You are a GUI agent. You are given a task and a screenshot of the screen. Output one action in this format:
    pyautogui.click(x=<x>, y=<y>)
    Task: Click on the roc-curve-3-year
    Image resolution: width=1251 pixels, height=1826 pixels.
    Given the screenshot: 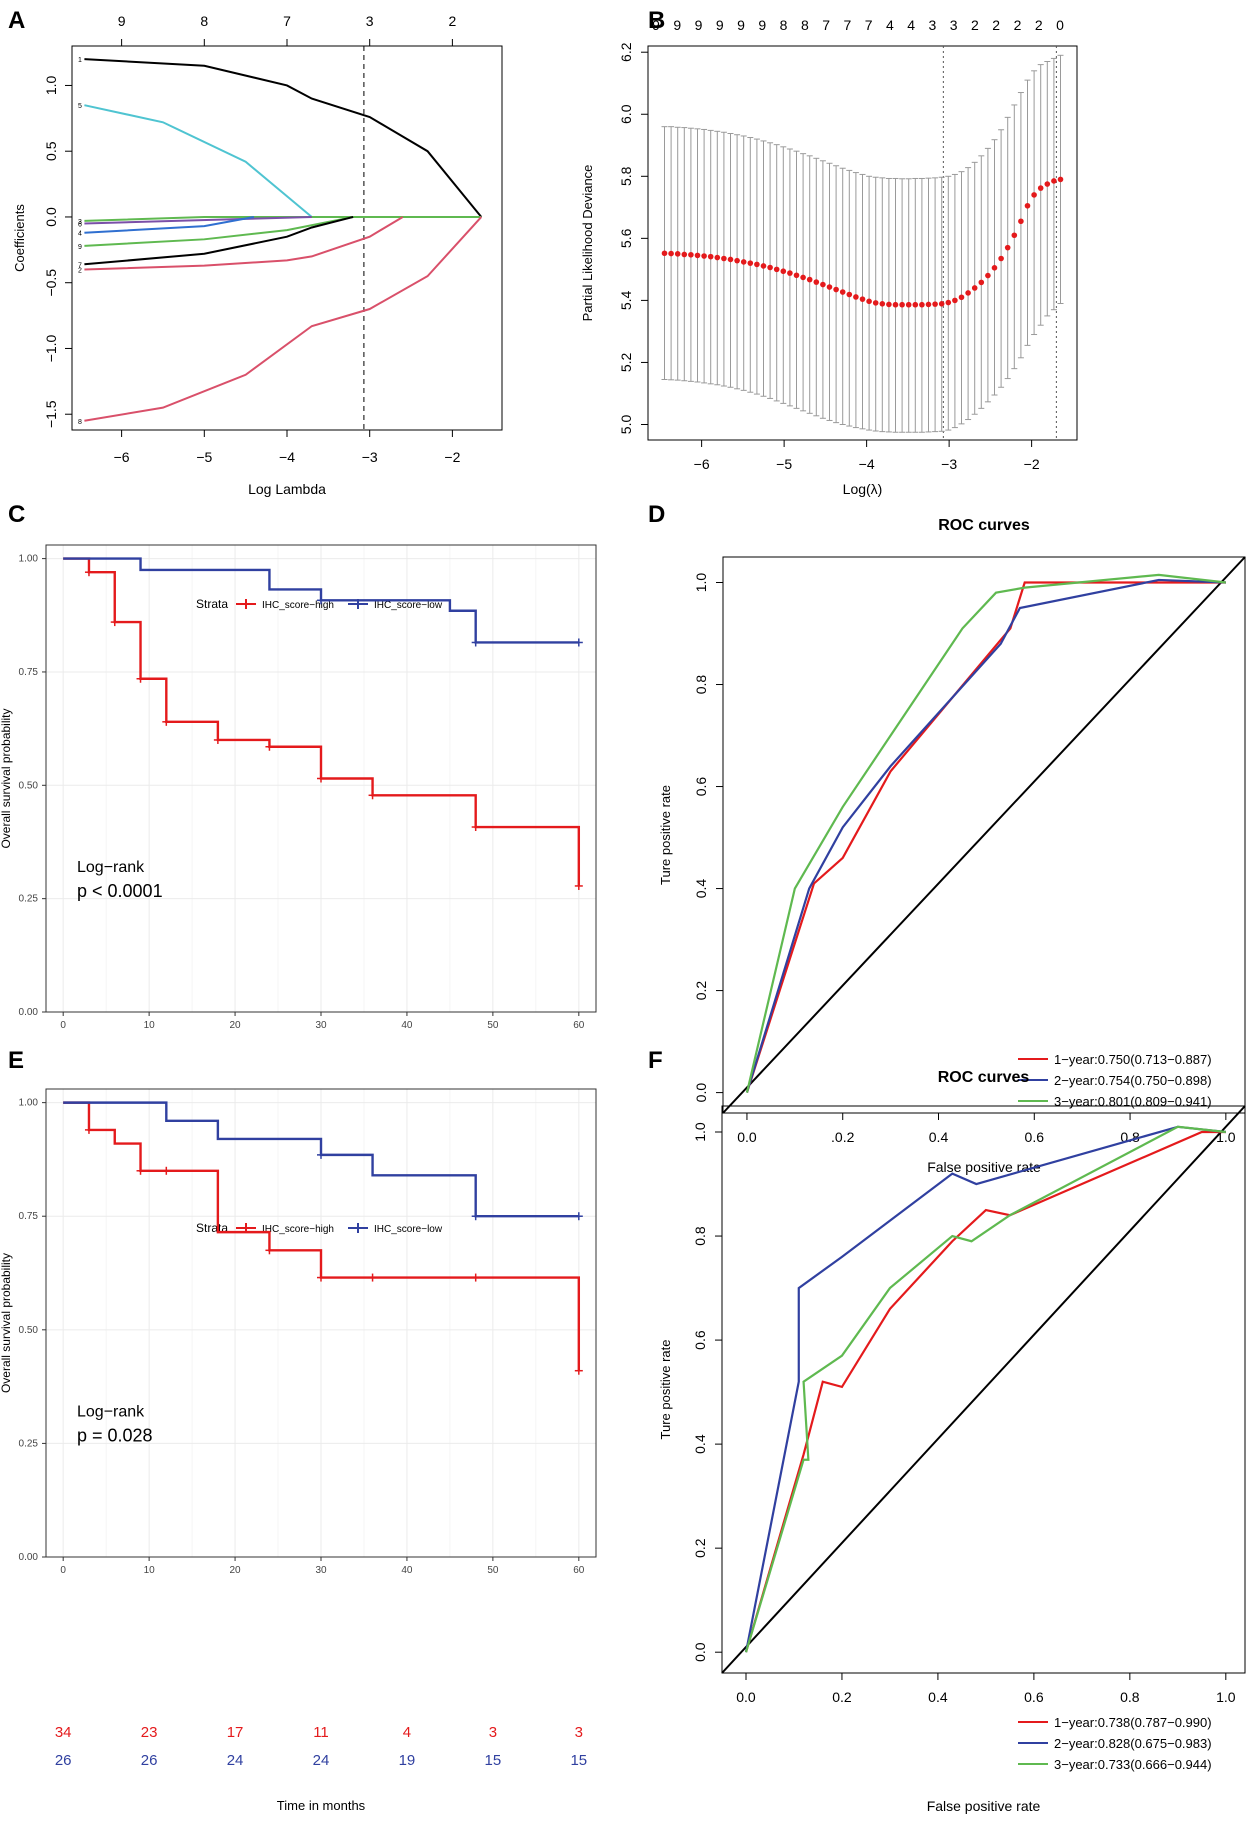 What is the action you would take?
    pyautogui.click(x=985, y=1389)
    